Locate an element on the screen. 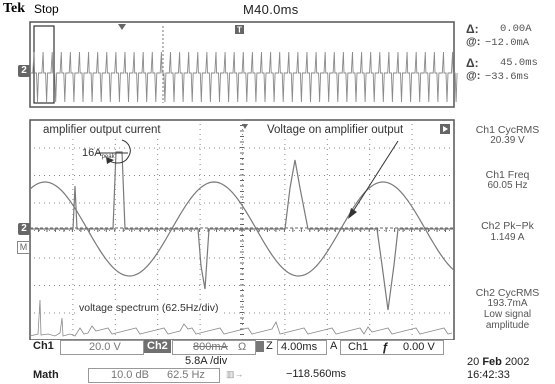  horizontal-scale-box: 4.00ms is located at coordinates (302, 347).